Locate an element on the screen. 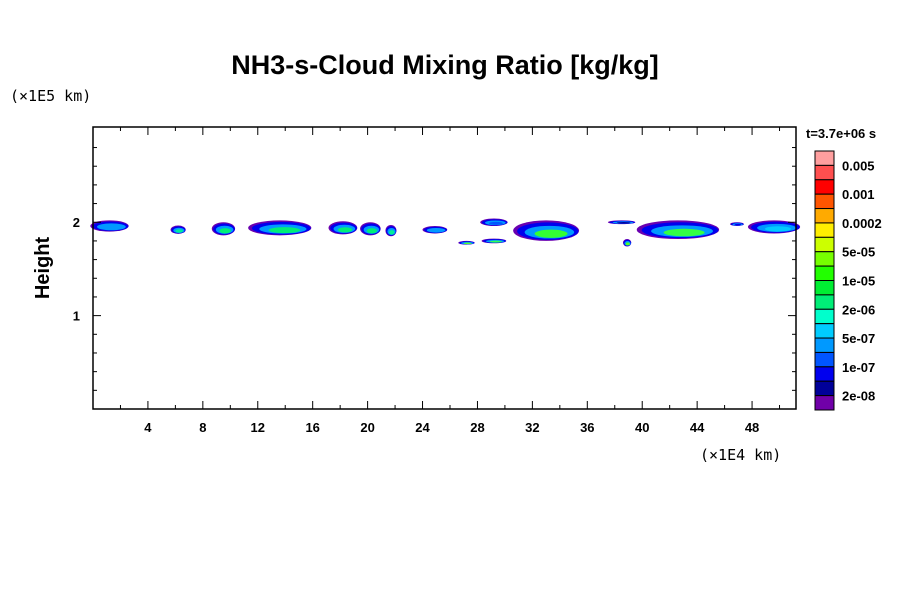  colorbar-label: 5e-07 is located at coordinates (858, 338).